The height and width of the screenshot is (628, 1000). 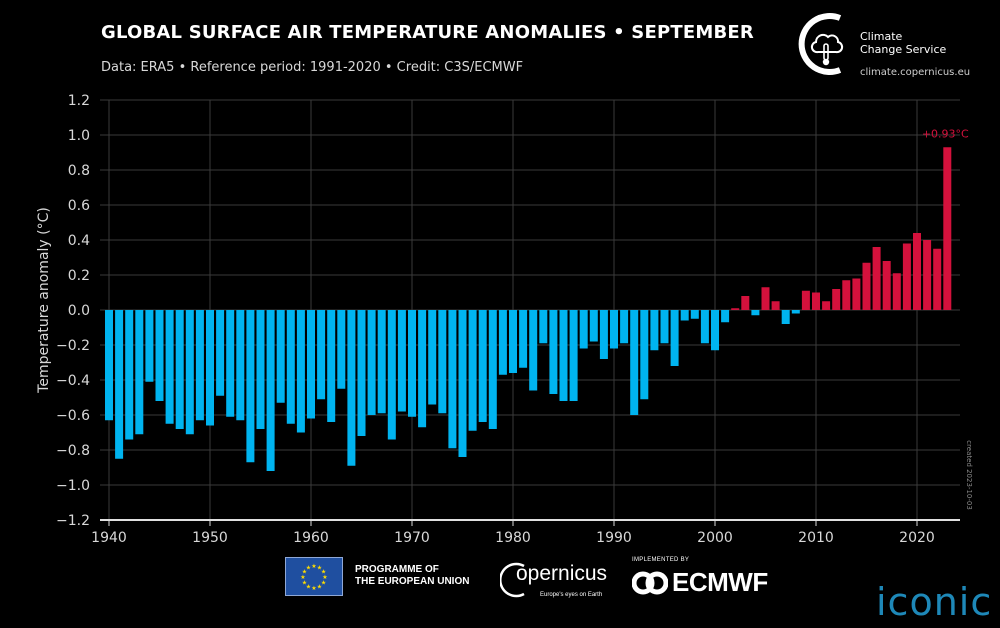 I want to click on x-tick-label: 1980, so click(x=513, y=538).